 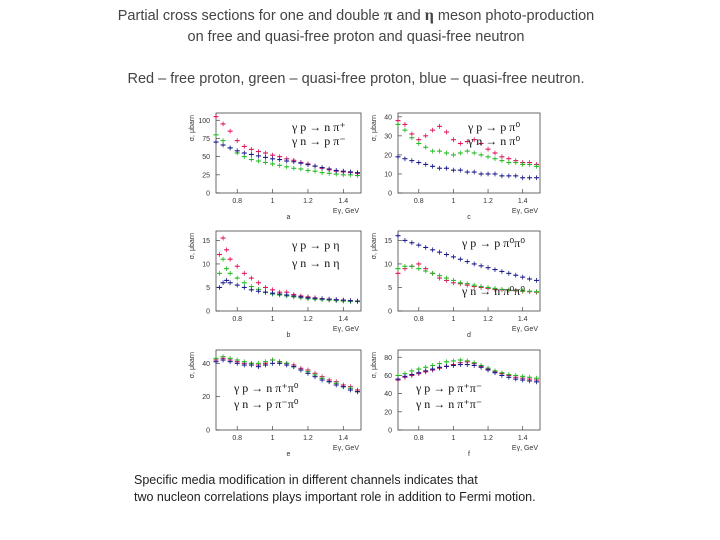 What do you see at coordinates (208, 288) in the screenshot?
I see `y-tick-label: 5` at bounding box center [208, 288].